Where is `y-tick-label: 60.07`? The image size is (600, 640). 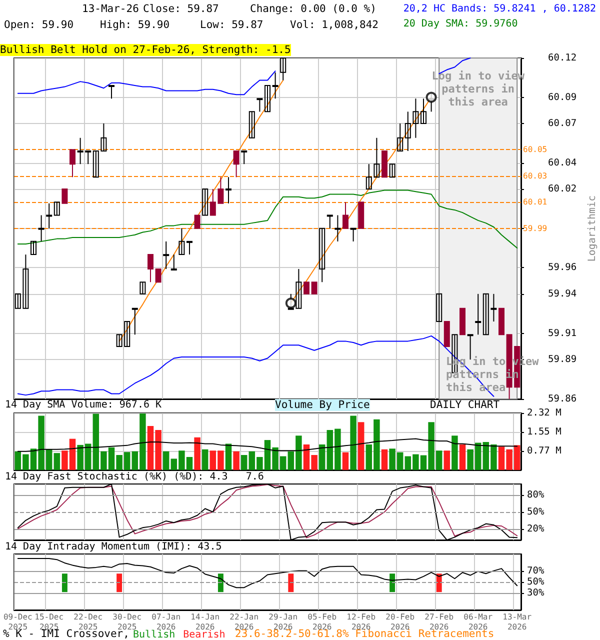
y-tick-label: 60.07 is located at coordinates (562, 123).